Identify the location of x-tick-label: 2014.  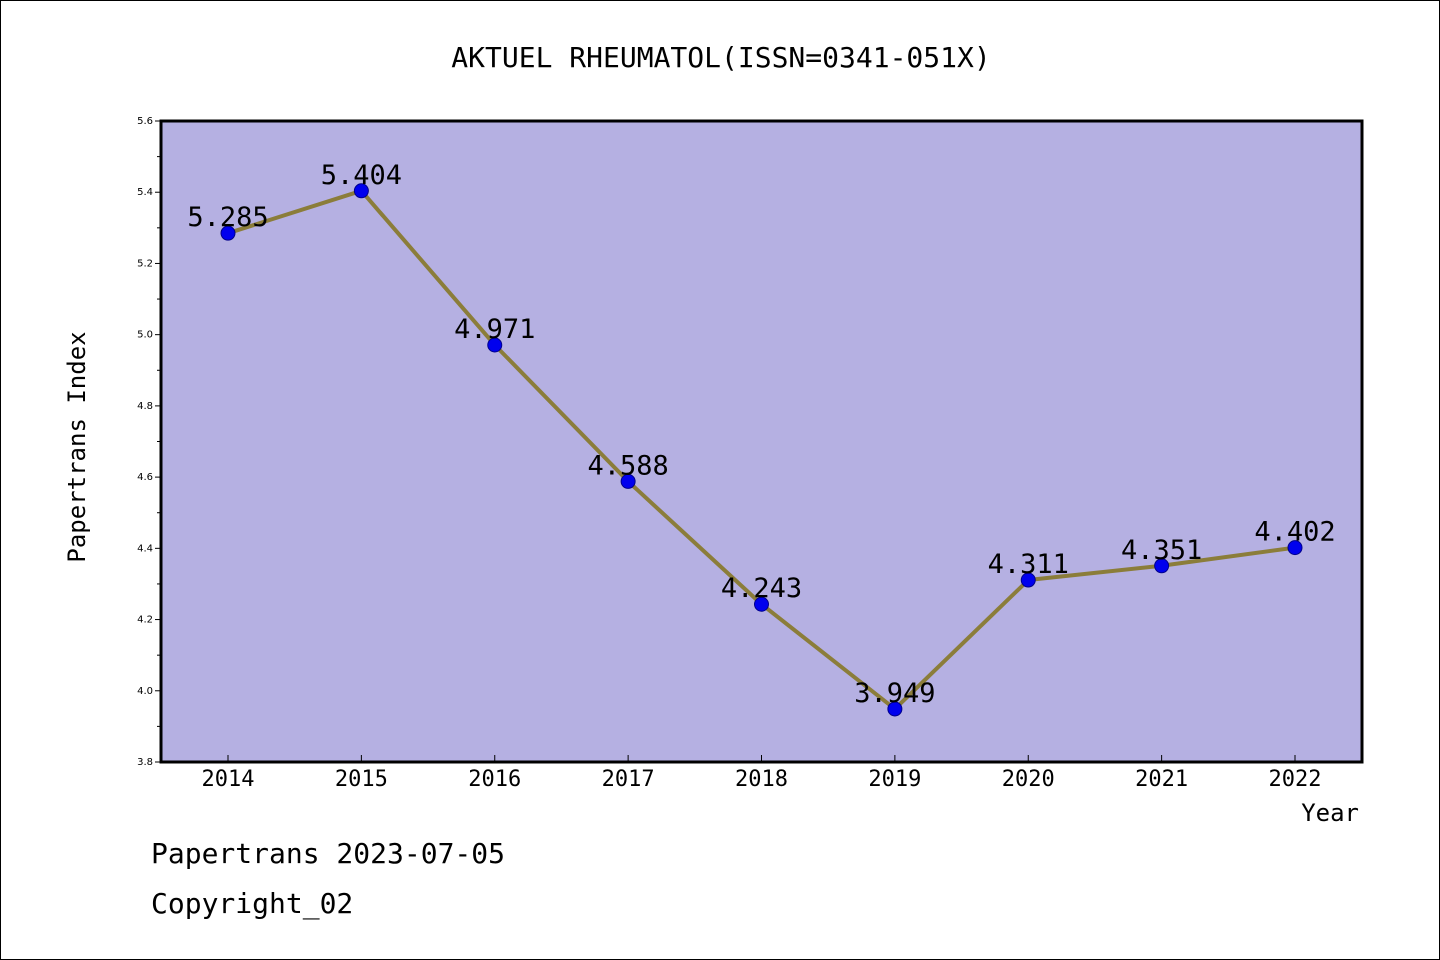
(228, 779).